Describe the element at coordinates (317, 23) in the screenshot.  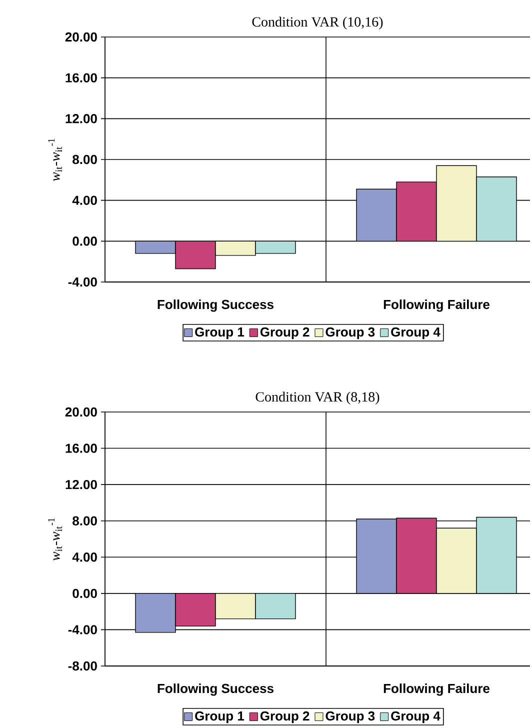
I see `chart-title: Condition VAR (10,16)` at that location.